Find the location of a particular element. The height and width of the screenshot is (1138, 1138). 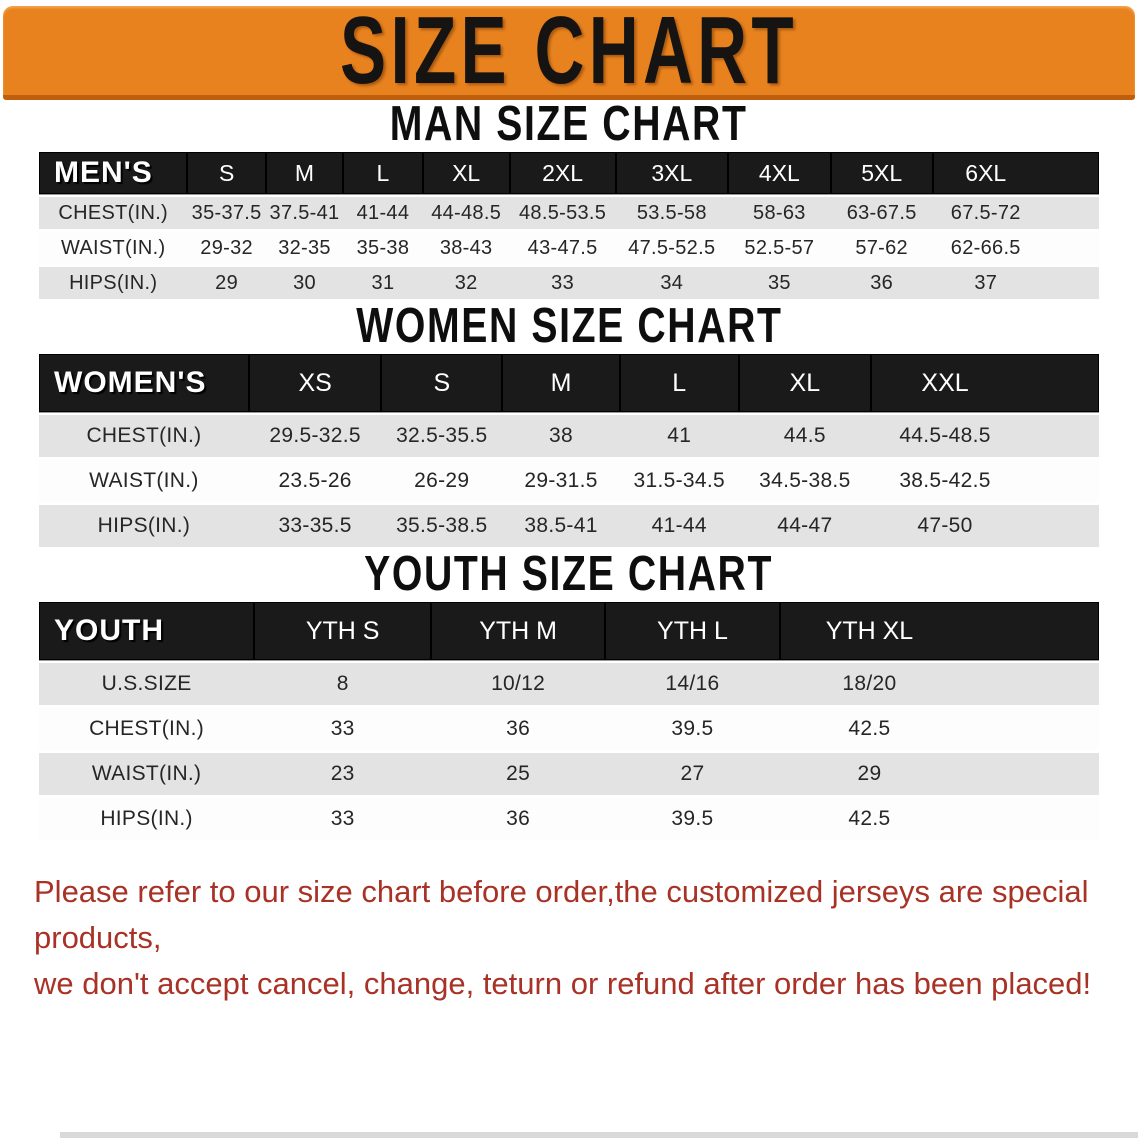

size-value-cell: 47.5-52.5 is located at coordinates (671, 248).